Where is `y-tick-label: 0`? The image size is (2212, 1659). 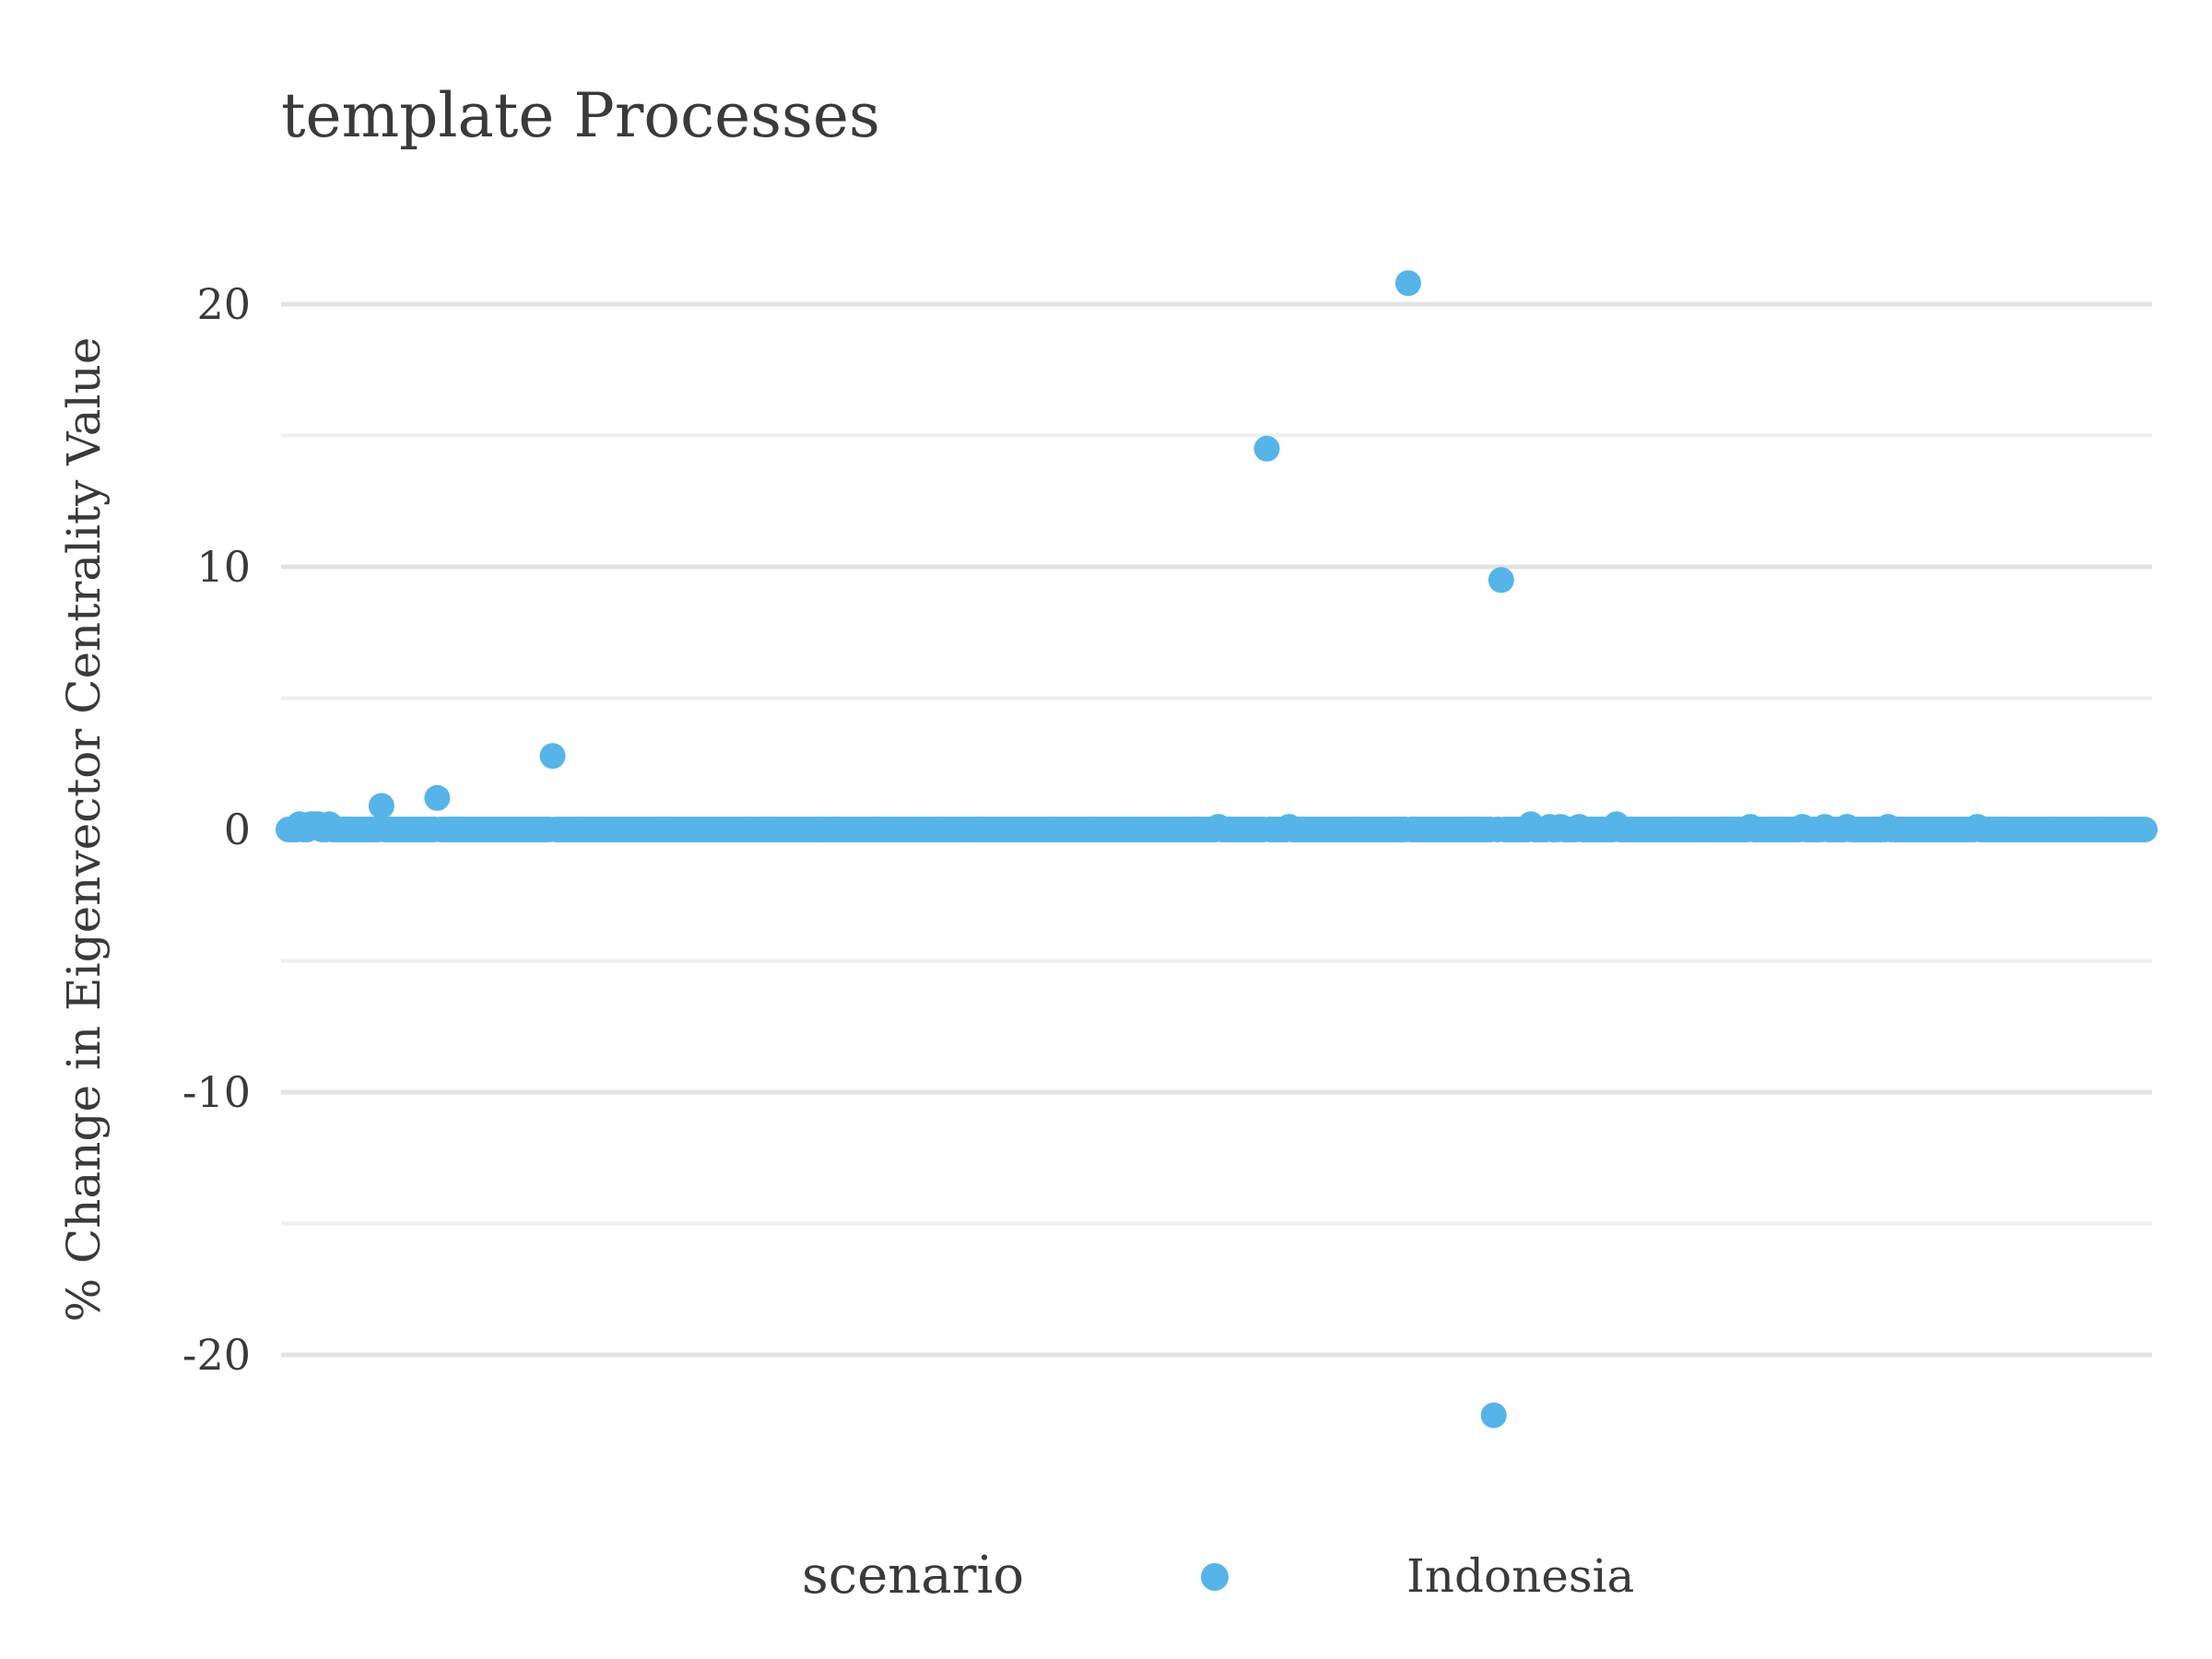 y-tick-label: 0 is located at coordinates (237, 829).